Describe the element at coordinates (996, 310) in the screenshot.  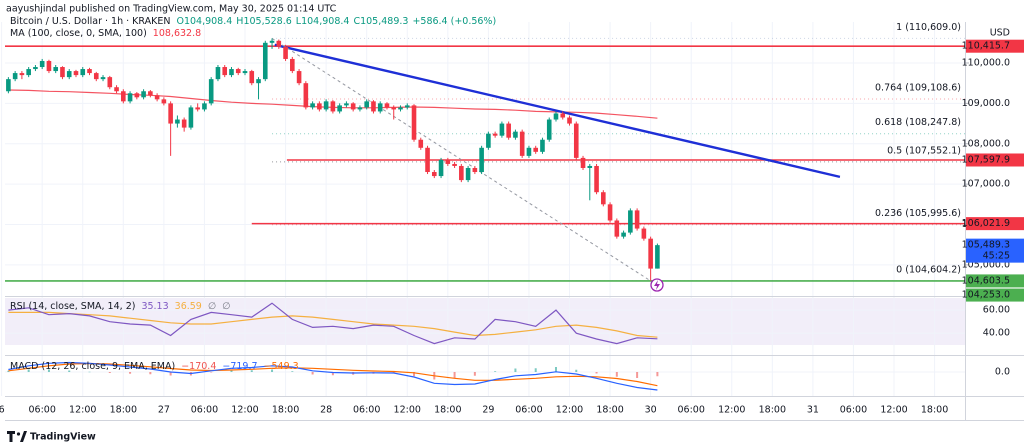
I see `rsi-tick-label: 60.00` at that location.